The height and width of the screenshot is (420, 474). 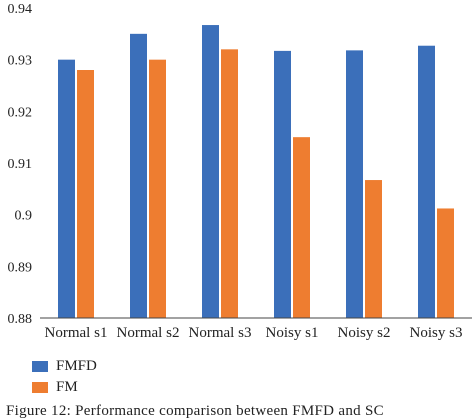 I want to click on legend-item-fmfd: FMFD, so click(x=64, y=366).